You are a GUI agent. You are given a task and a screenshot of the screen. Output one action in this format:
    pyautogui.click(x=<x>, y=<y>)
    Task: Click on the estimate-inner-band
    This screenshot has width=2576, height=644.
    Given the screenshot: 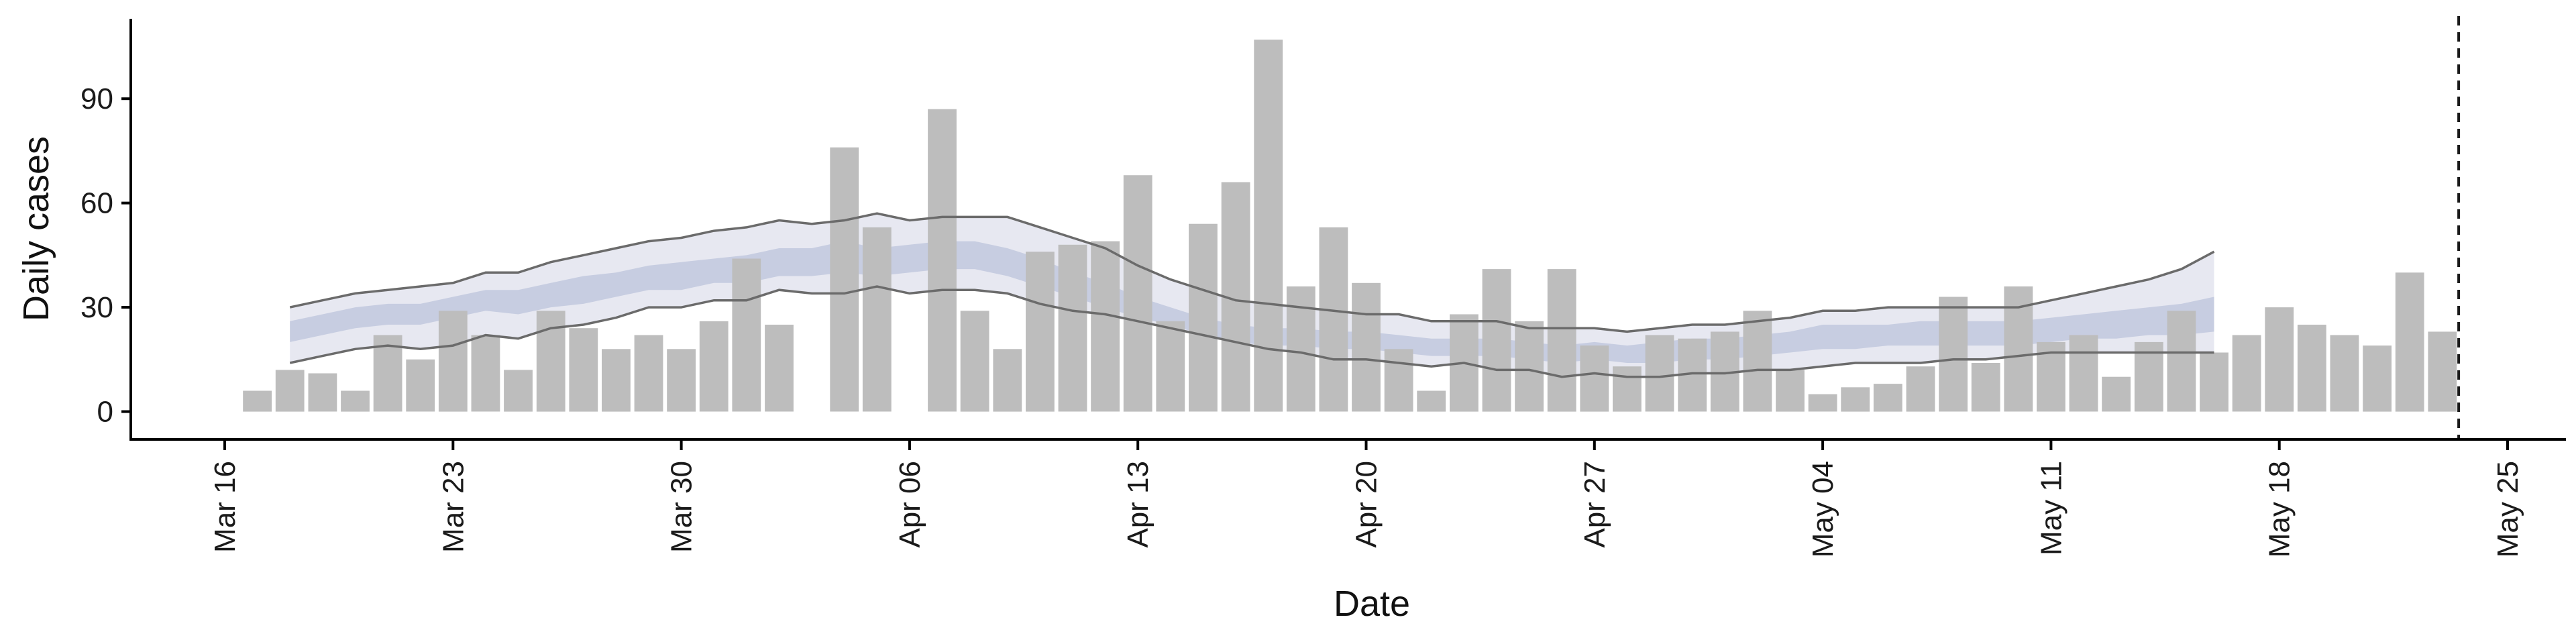 What is the action you would take?
    pyautogui.click(x=1252, y=302)
    